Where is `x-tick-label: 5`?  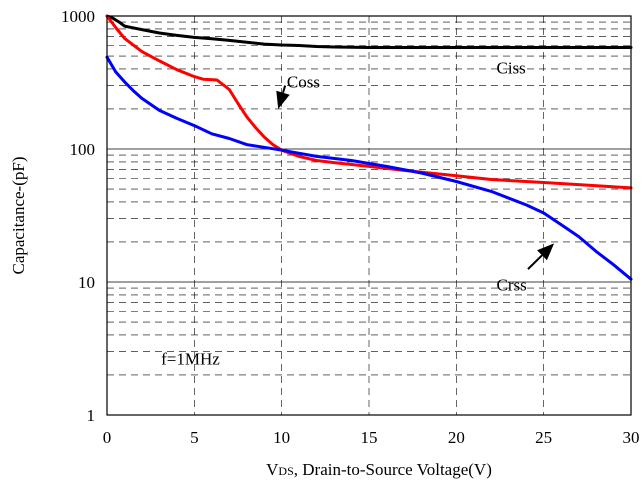 x-tick-label: 5 is located at coordinates (194, 437).